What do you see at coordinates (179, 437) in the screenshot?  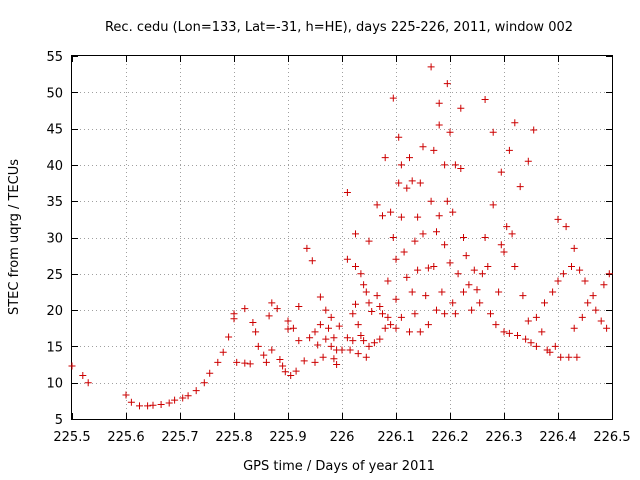 I see `x-tick-label: 225.7` at bounding box center [179, 437].